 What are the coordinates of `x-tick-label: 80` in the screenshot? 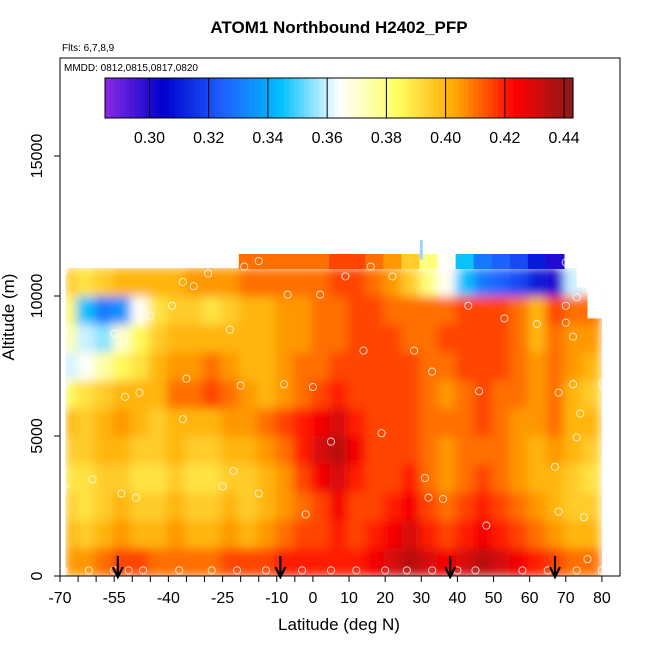 It's located at (602, 598).